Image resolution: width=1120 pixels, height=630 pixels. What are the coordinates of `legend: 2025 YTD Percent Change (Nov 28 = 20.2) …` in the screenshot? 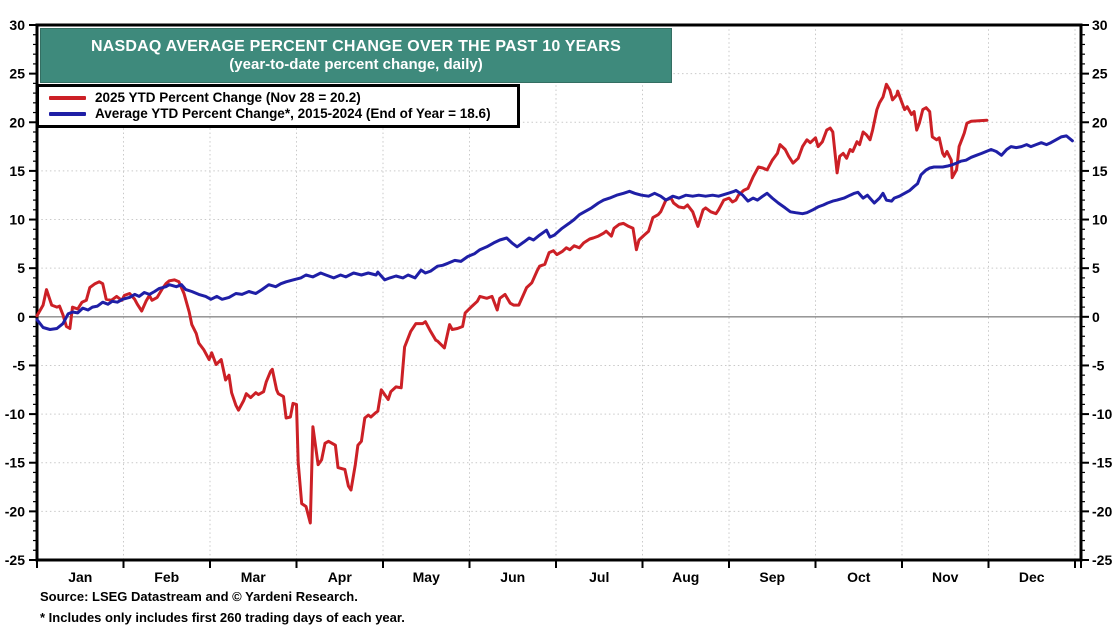 It's located at (278, 106).